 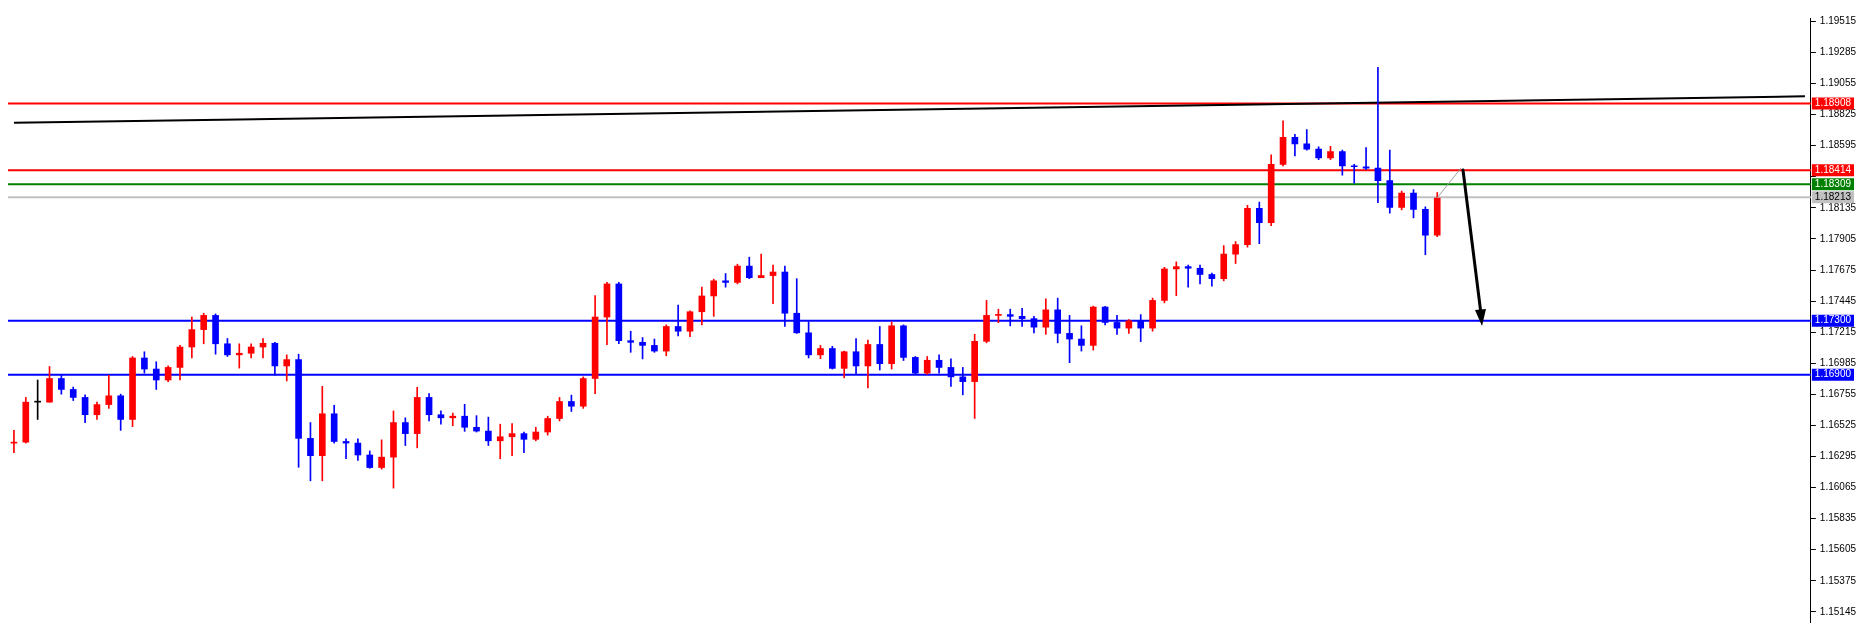 What do you see at coordinates (1833, 169) in the screenshot?
I see `ref-line-label: 1.18414` at bounding box center [1833, 169].